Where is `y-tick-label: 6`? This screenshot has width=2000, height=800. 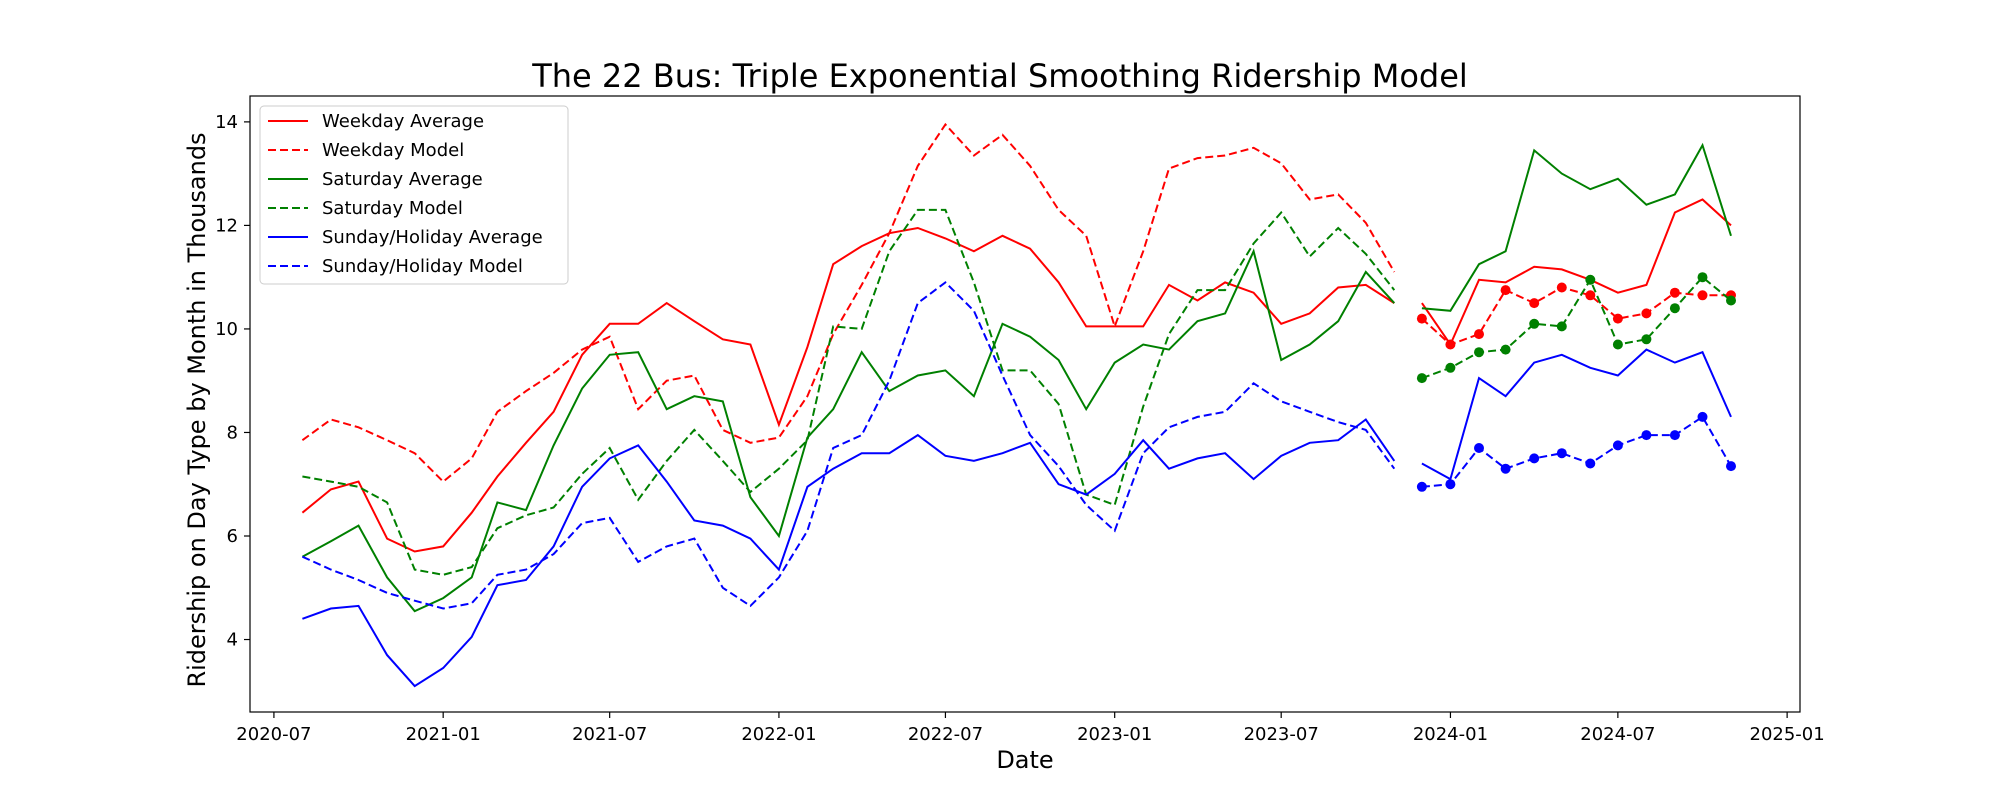
y-tick-label: 6 is located at coordinates (232, 536).